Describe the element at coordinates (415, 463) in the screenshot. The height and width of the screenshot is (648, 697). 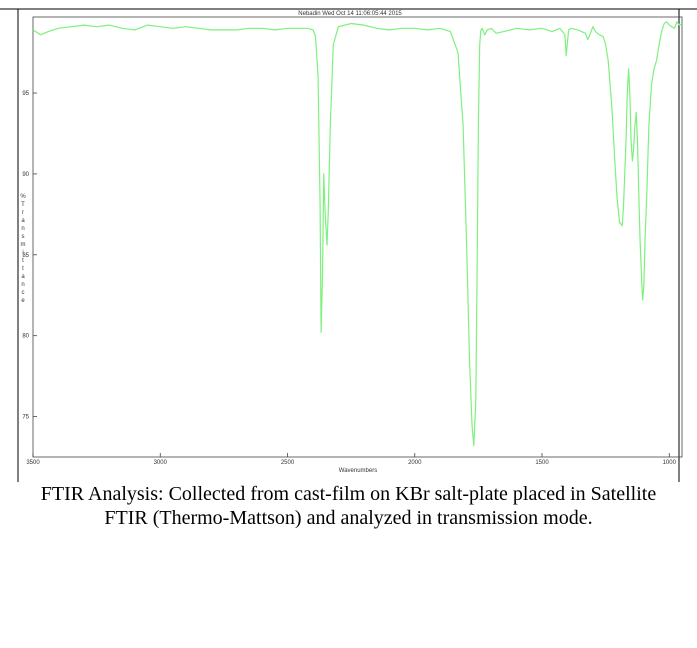
I see `x-tick-label: 2000` at that location.